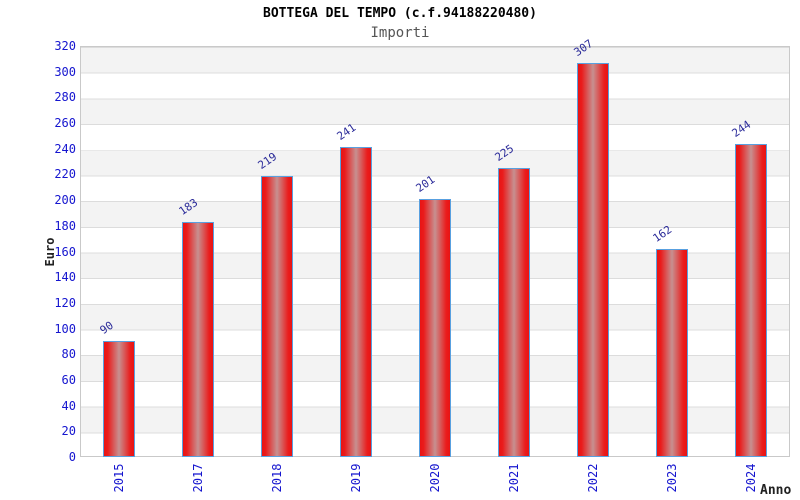 The height and width of the screenshot is (500, 800). I want to click on x-axis-label: Anno, so click(776, 490).